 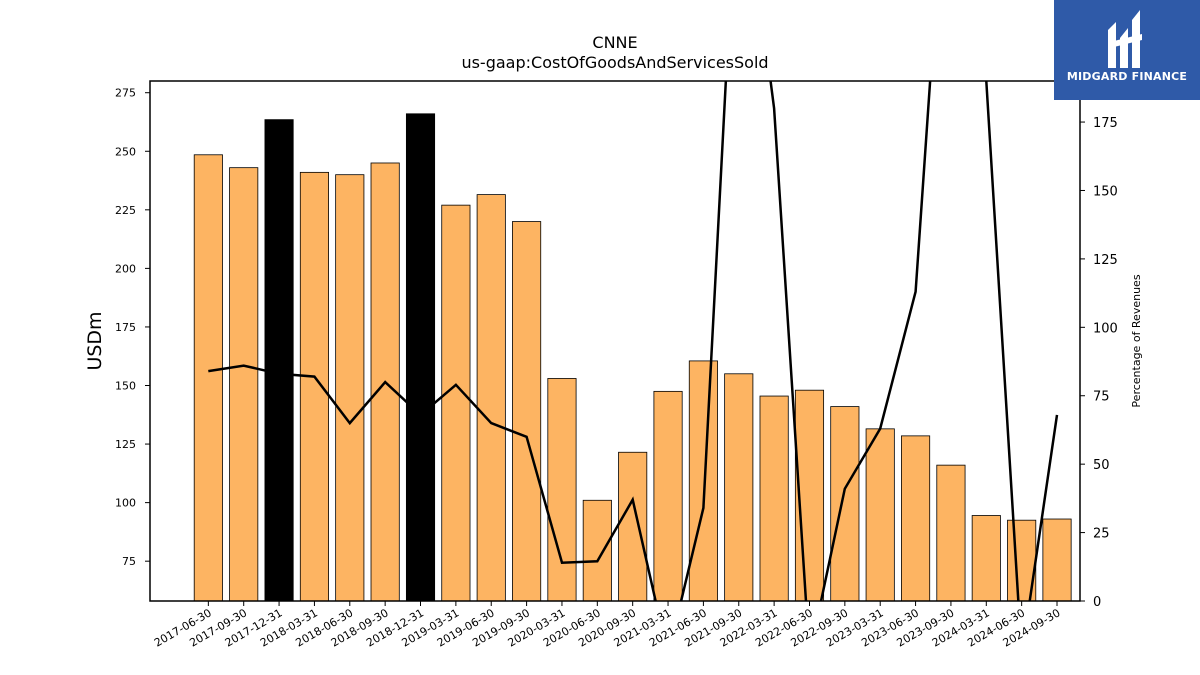 I want to click on y2-tick-label: 0, so click(x=1097, y=602).